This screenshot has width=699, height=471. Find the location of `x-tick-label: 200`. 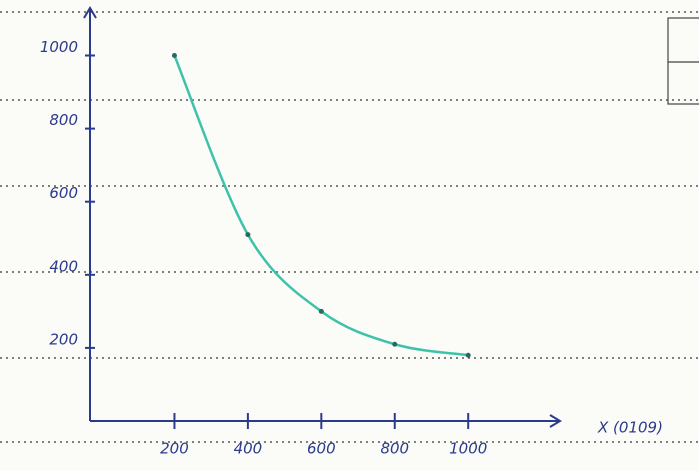

x-tick-label: 200 is located at coordinates (174, 449).